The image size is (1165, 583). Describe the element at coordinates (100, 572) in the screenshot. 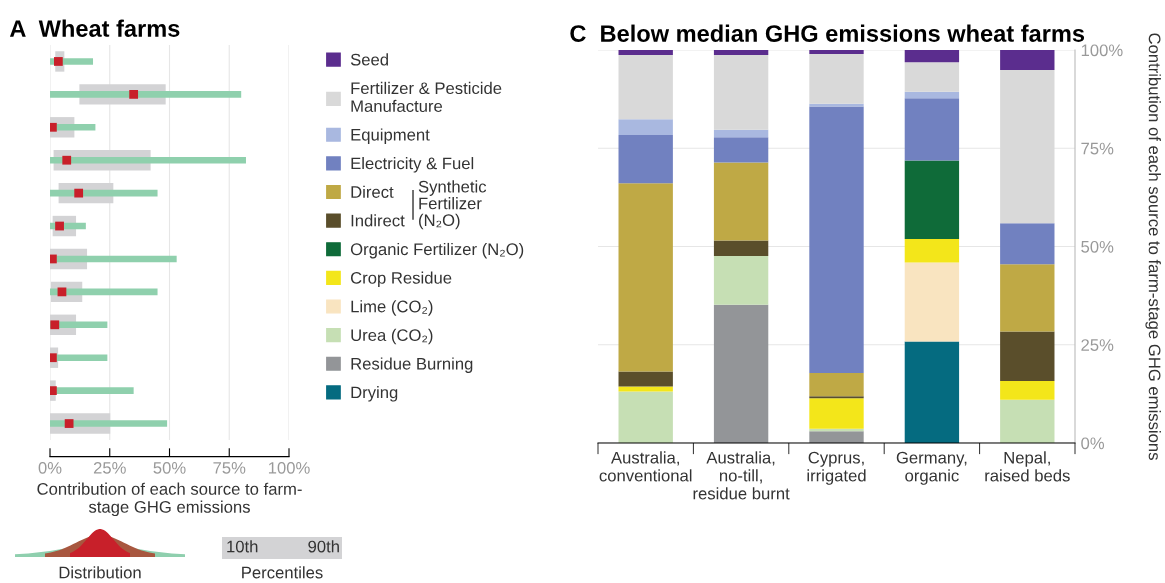

I see `text: Distribution` at that location.